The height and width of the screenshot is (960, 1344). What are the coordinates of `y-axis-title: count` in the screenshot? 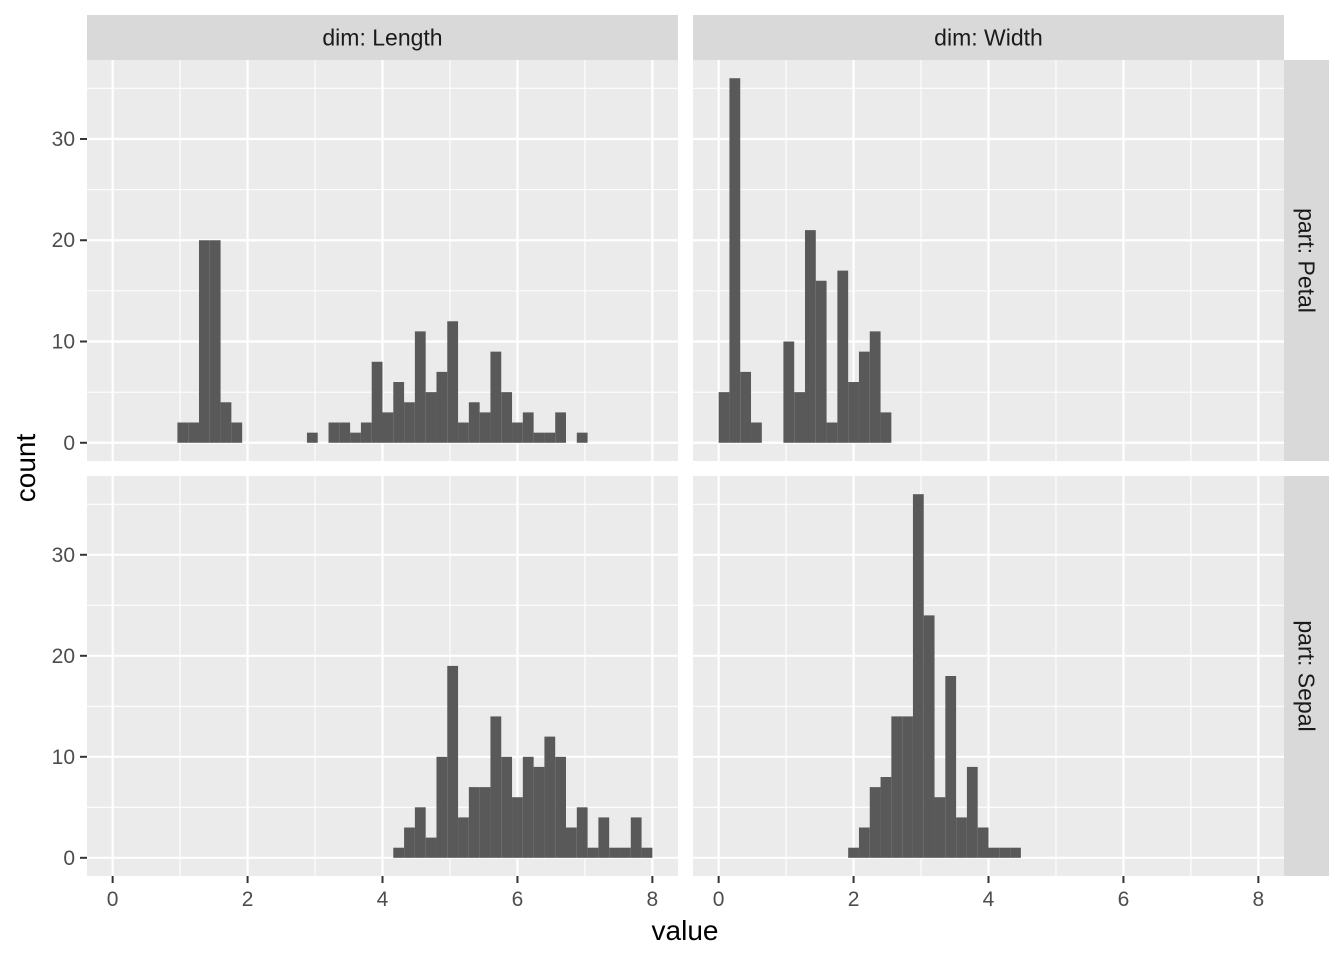 It's located at (25, 468).